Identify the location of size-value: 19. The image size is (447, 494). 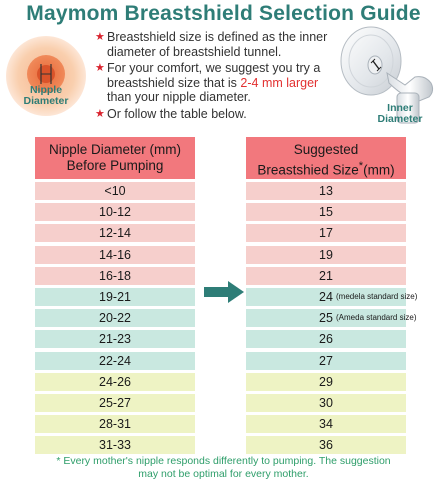
(326, 255).